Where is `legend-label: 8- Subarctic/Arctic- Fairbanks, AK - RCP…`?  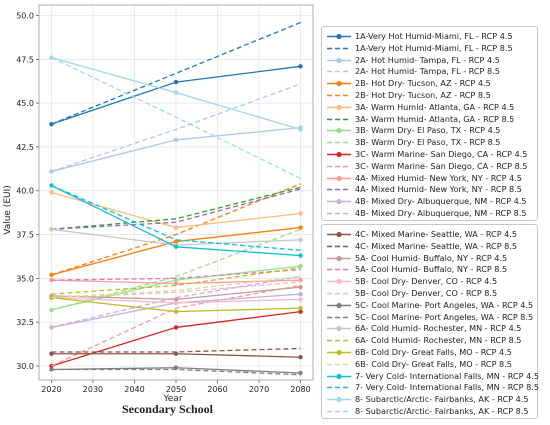 legend-label: 8- Subarctic/Arctic- Fairbanks, AK - RCP… is located at coordinates (442, 399).